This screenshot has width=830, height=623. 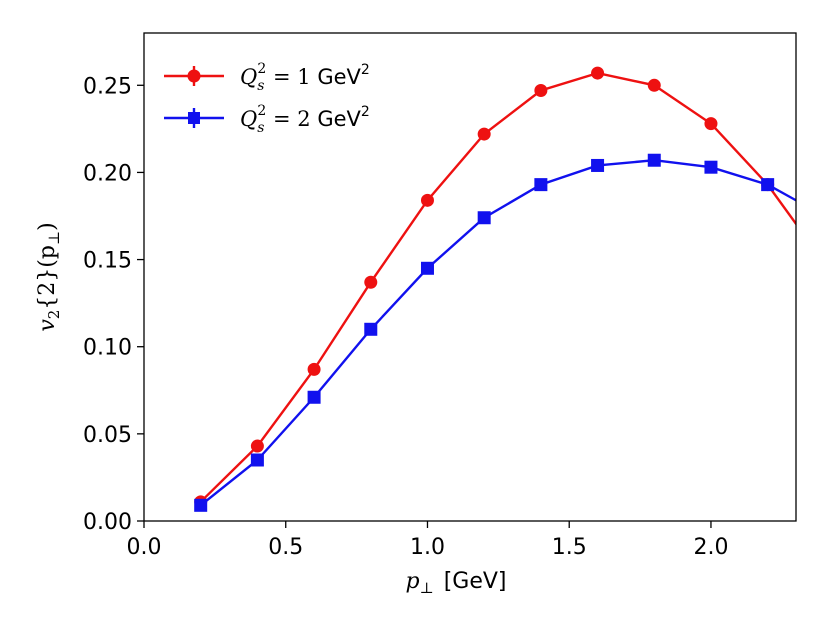 I want to click on x-axis-ticks: 0.0 0.5 1.0 1.5 2.0, so click(x=427, y=540).